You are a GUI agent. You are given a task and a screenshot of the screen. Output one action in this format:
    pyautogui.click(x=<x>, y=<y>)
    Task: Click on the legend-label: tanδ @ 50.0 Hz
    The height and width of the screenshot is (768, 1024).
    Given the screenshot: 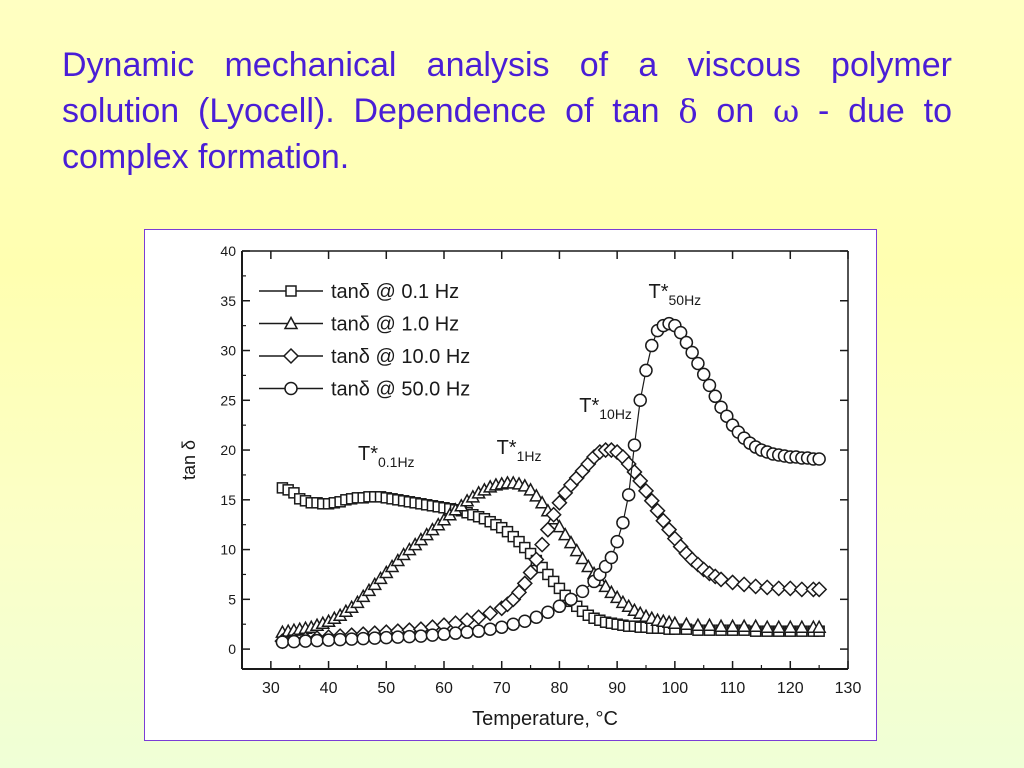 What is the action you would take?
    pyautogui.click(x=400, y=390)
    